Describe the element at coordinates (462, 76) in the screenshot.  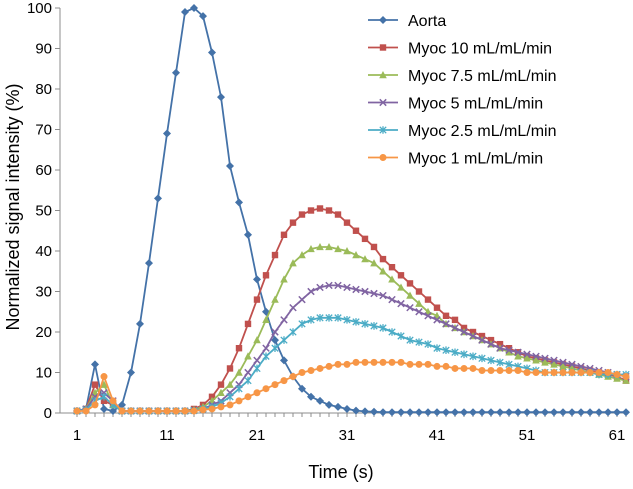
I see `legend-item: Myoc 7.5 mL/mL/min` at that location.